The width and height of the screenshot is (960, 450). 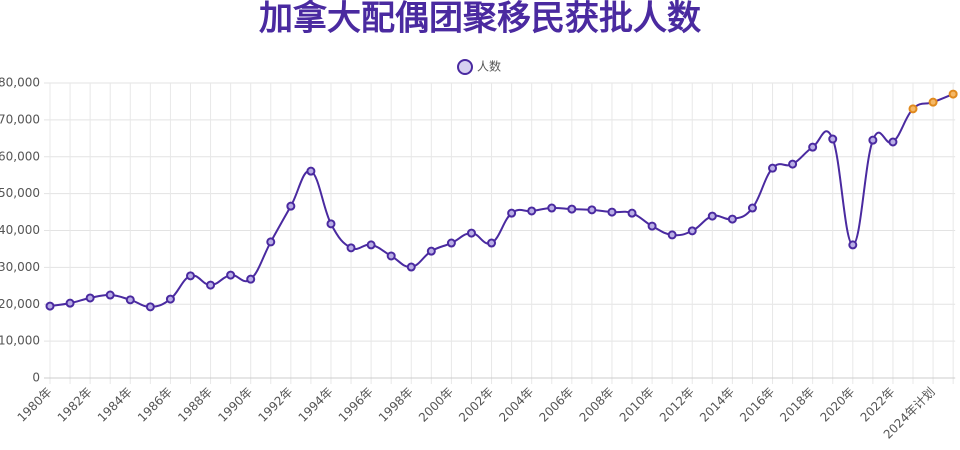 I want to click on x-tick-label: 2002年, so click(x=476, y=405).